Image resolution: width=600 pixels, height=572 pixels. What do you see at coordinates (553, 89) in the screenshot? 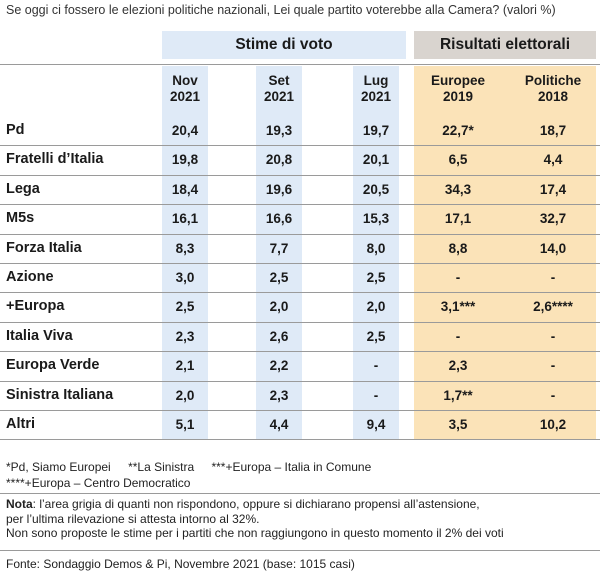
I see `column-header-politiche-2018: Politiche 2018` at bounding box center [553, 89].